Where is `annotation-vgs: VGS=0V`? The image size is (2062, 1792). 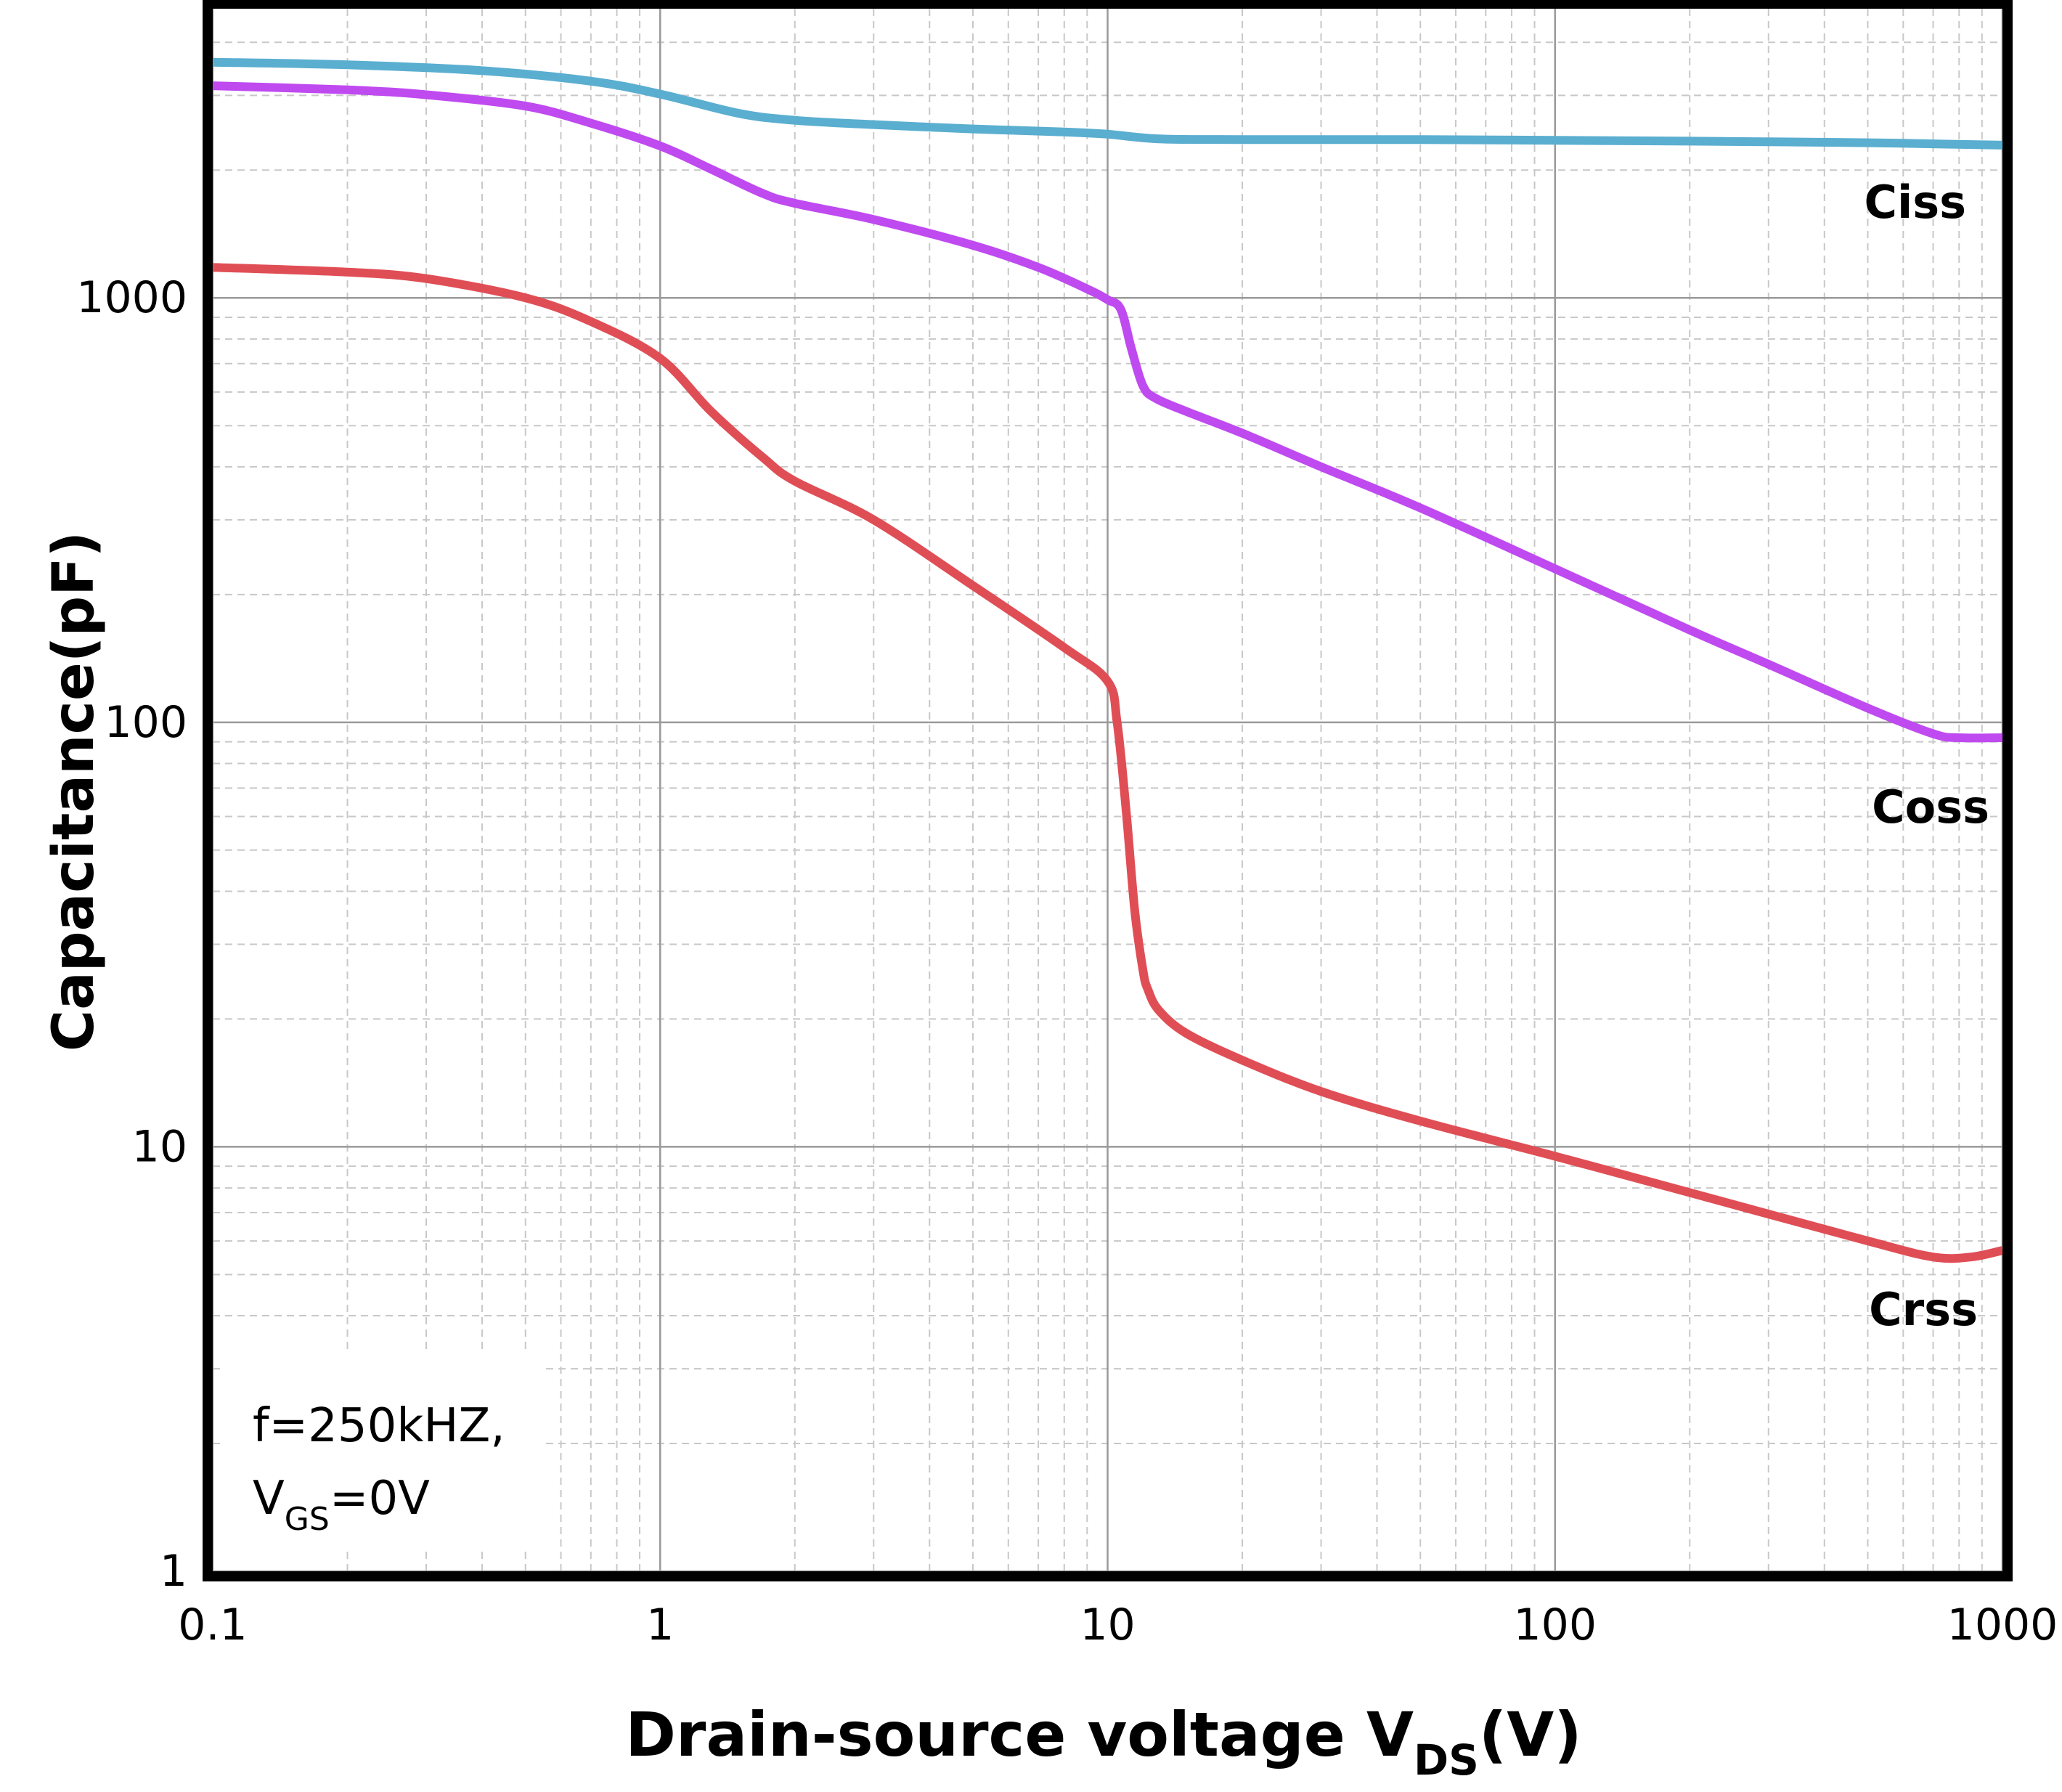
annotation-vgs: VGS=0V is located at coordinates (341, 1505).